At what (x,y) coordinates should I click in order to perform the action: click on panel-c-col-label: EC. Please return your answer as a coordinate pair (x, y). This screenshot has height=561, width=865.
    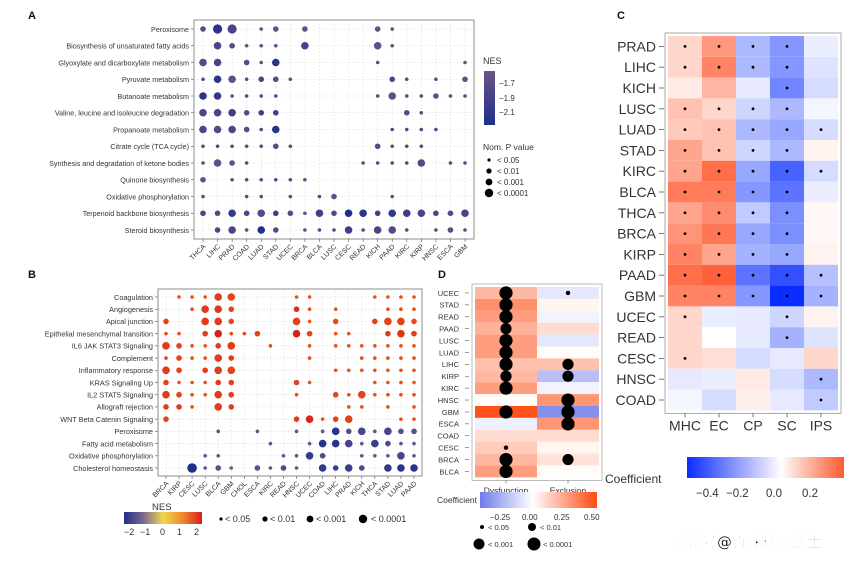
    Looking at the image, I should click on (718, 425).